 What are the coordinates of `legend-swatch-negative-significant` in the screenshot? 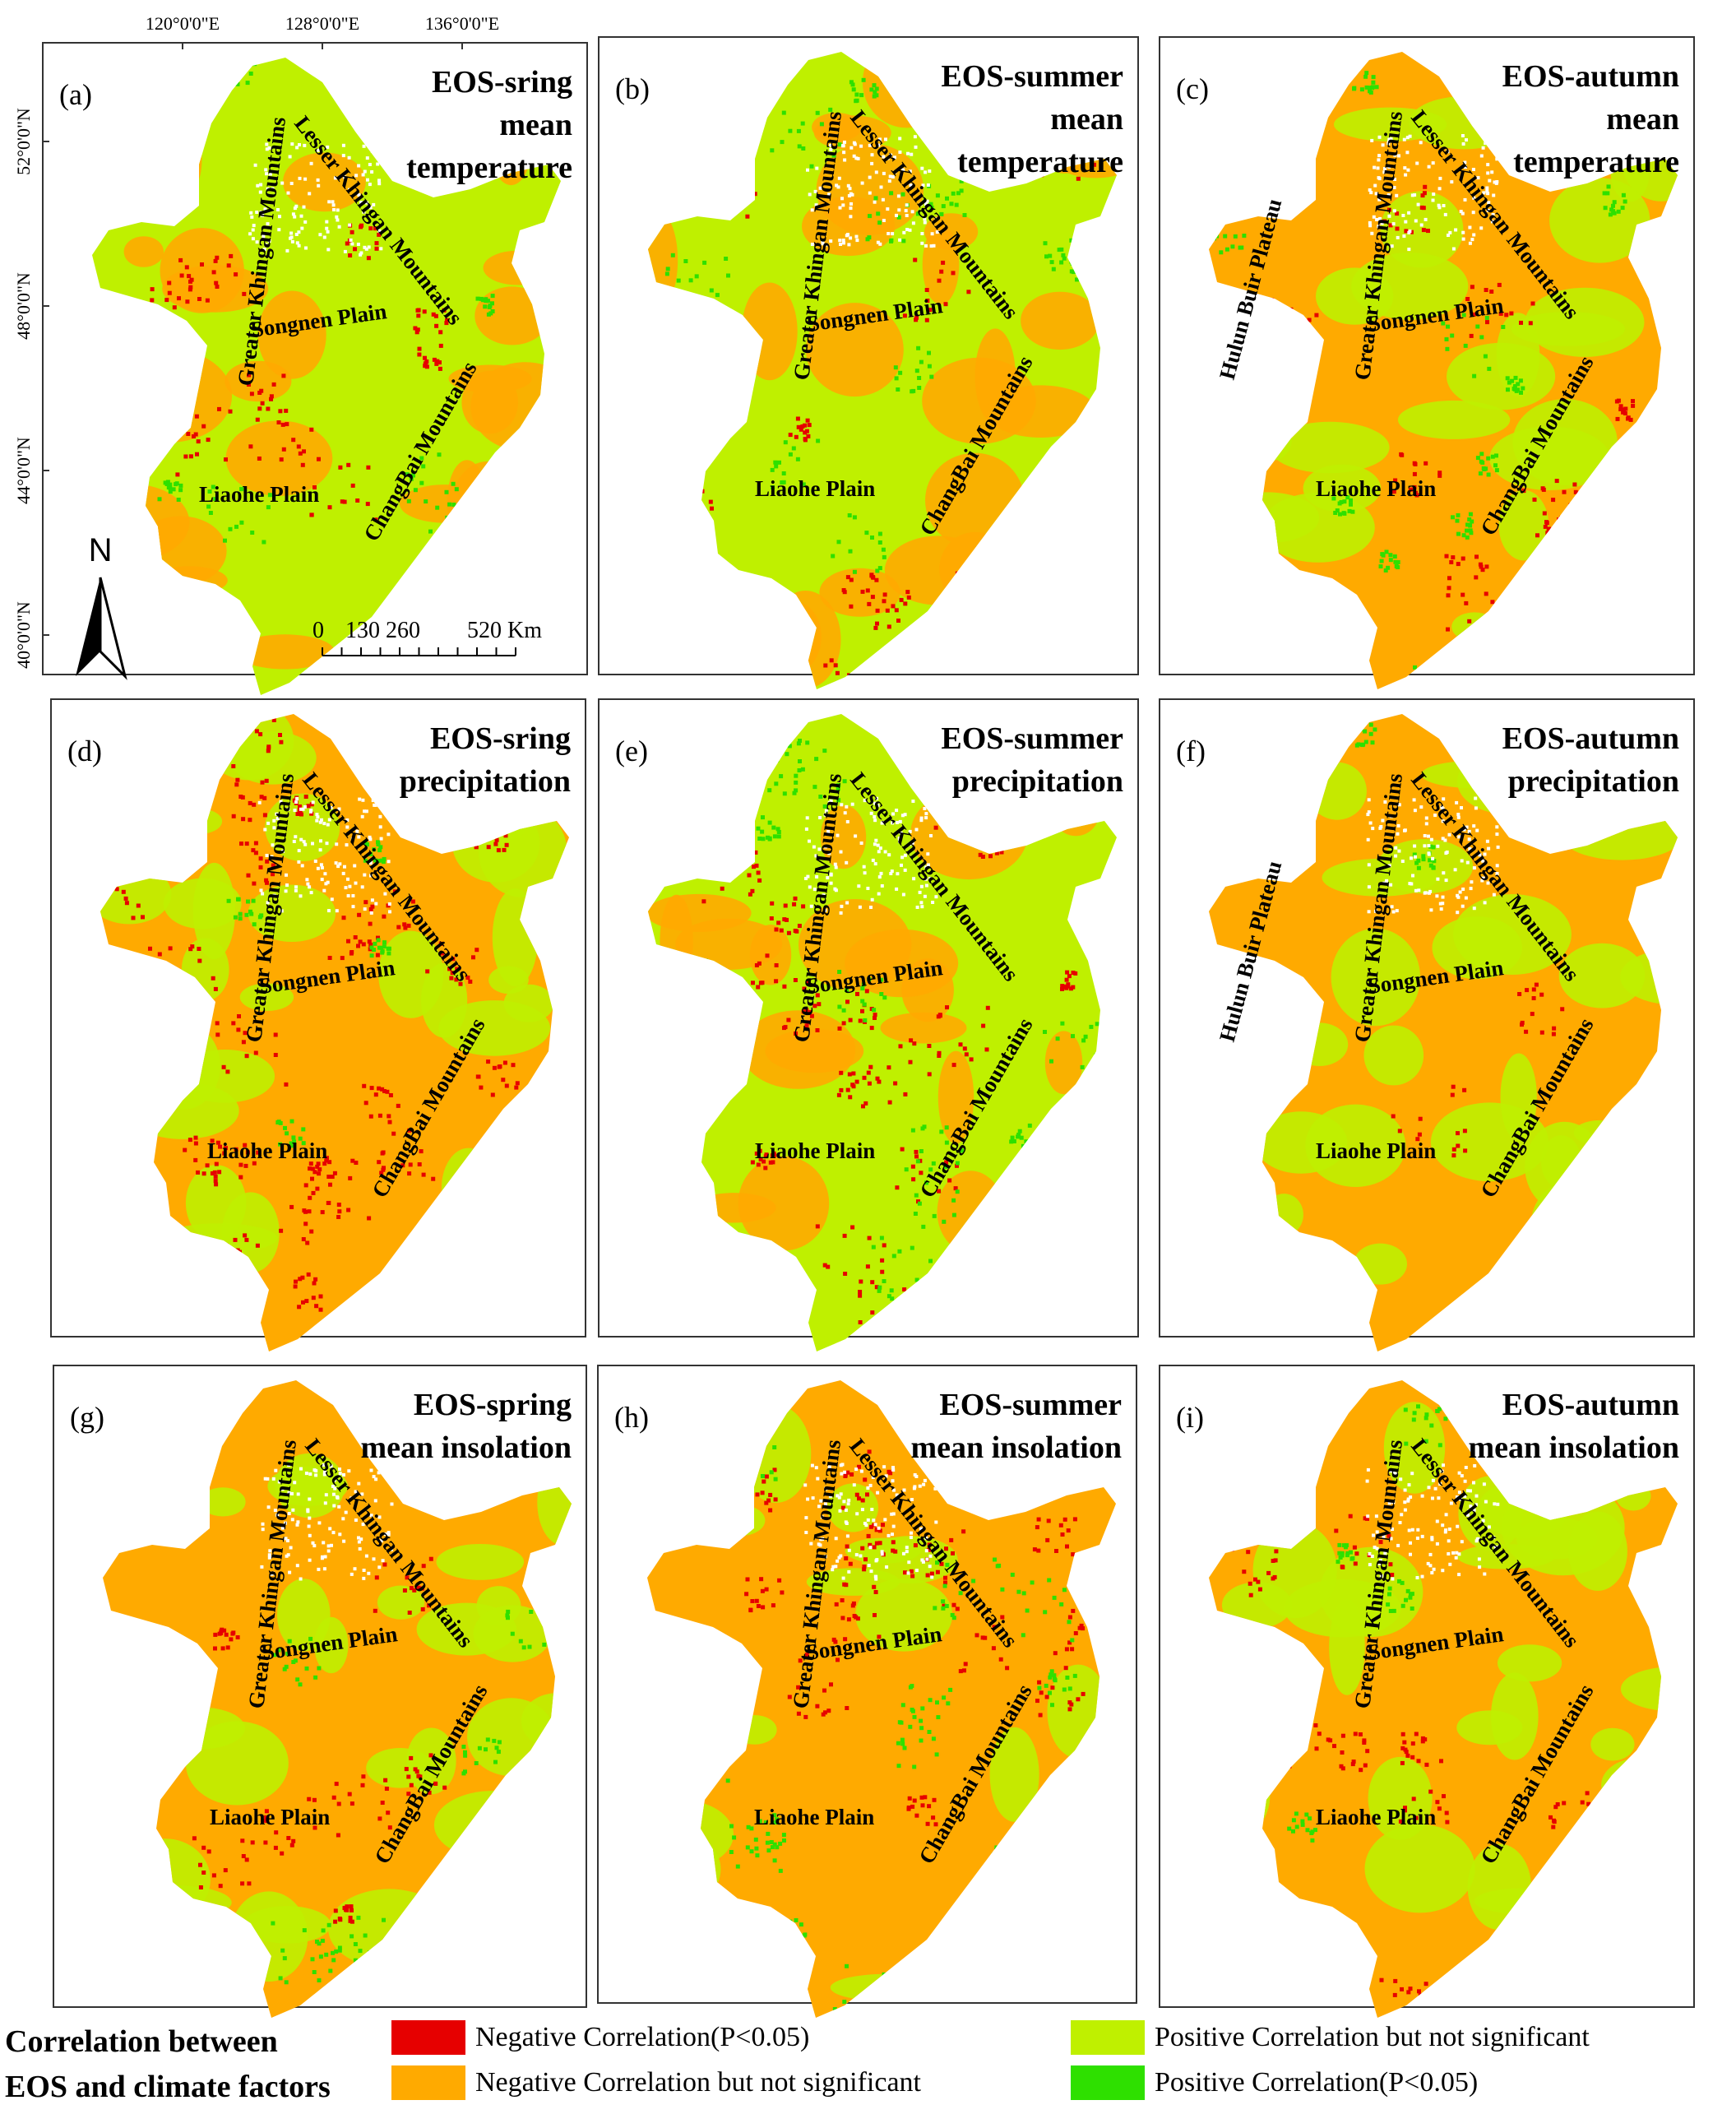 It's located at (428, 2038).